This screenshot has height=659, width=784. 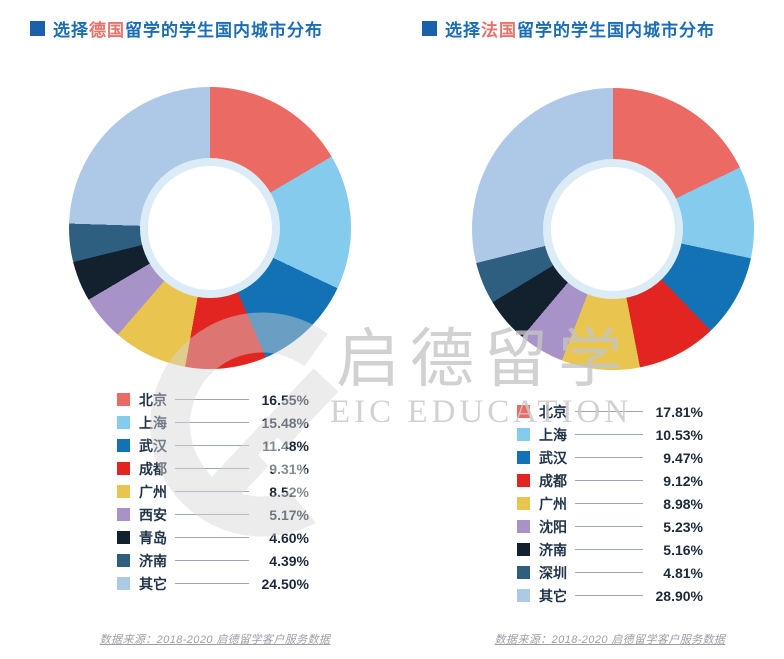 What do you see at coordinates (285, 399) in the screenshot?
I see `legend-value: 16.55%` at bounding box center [285, 399].